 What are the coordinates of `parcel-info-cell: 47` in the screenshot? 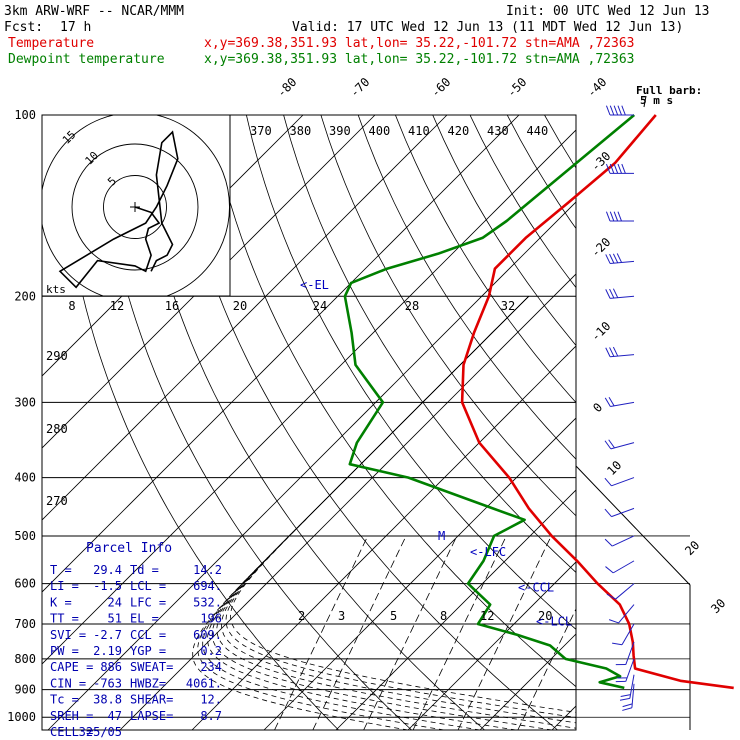 It's located at (115, 716).